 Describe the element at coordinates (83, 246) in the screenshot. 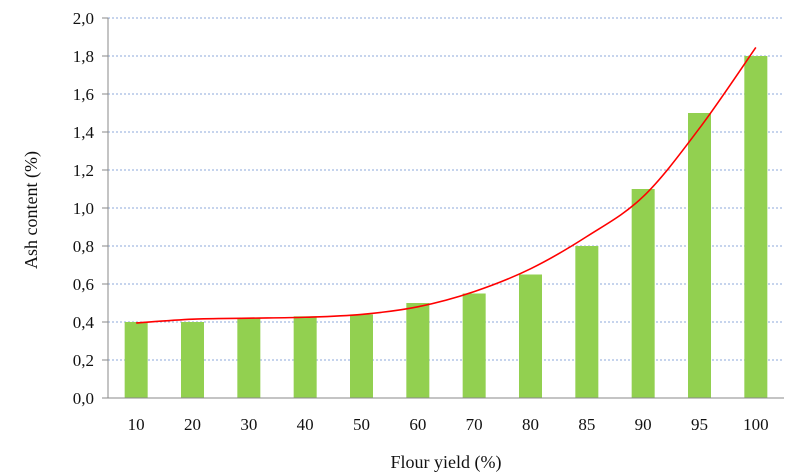

I see `y-tick-label: 0,8` at that location.